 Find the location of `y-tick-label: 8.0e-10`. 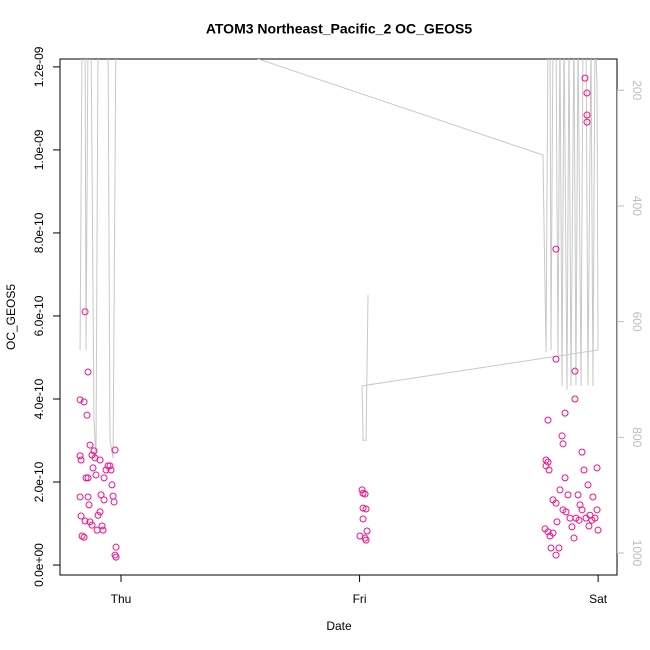

y-tick-label: 8.0e-10 is located at coordinates (39, 232).